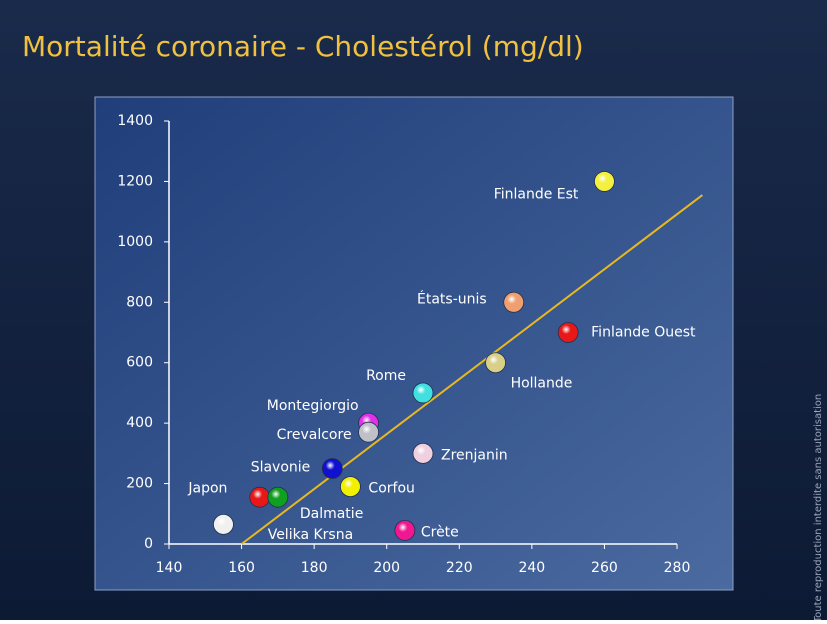 This screenshot has height=624, width=827. What do you see at coordinates (135, 242) in the screenshot?
I see `y-tick-label: 1000` at bounding box center [135, 242].